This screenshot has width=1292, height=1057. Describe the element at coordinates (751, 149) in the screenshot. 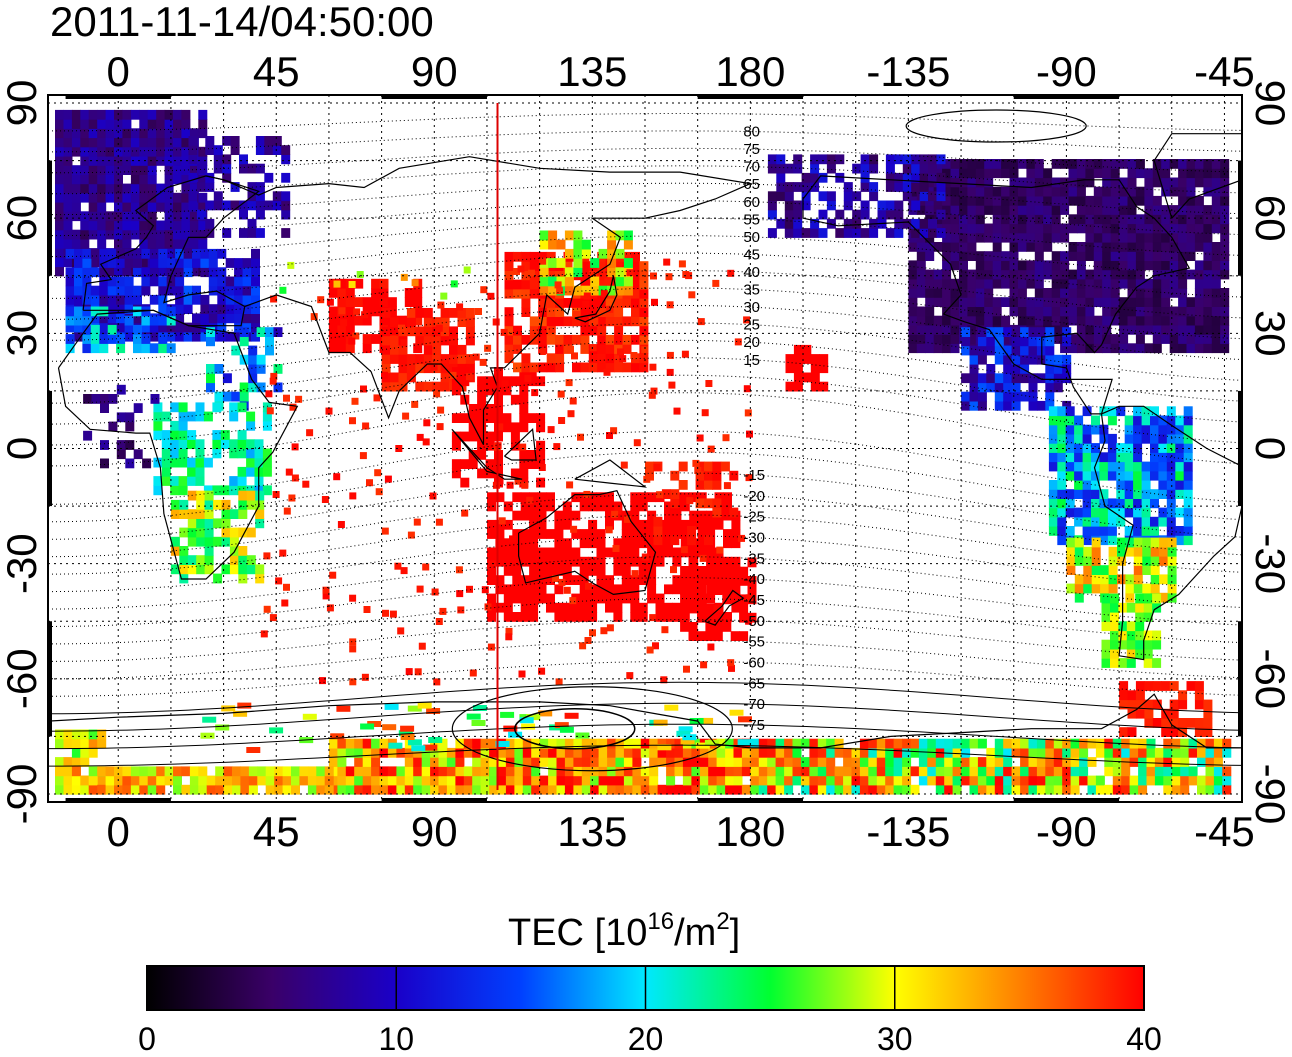

I see `maglat-label: 75` at that location.